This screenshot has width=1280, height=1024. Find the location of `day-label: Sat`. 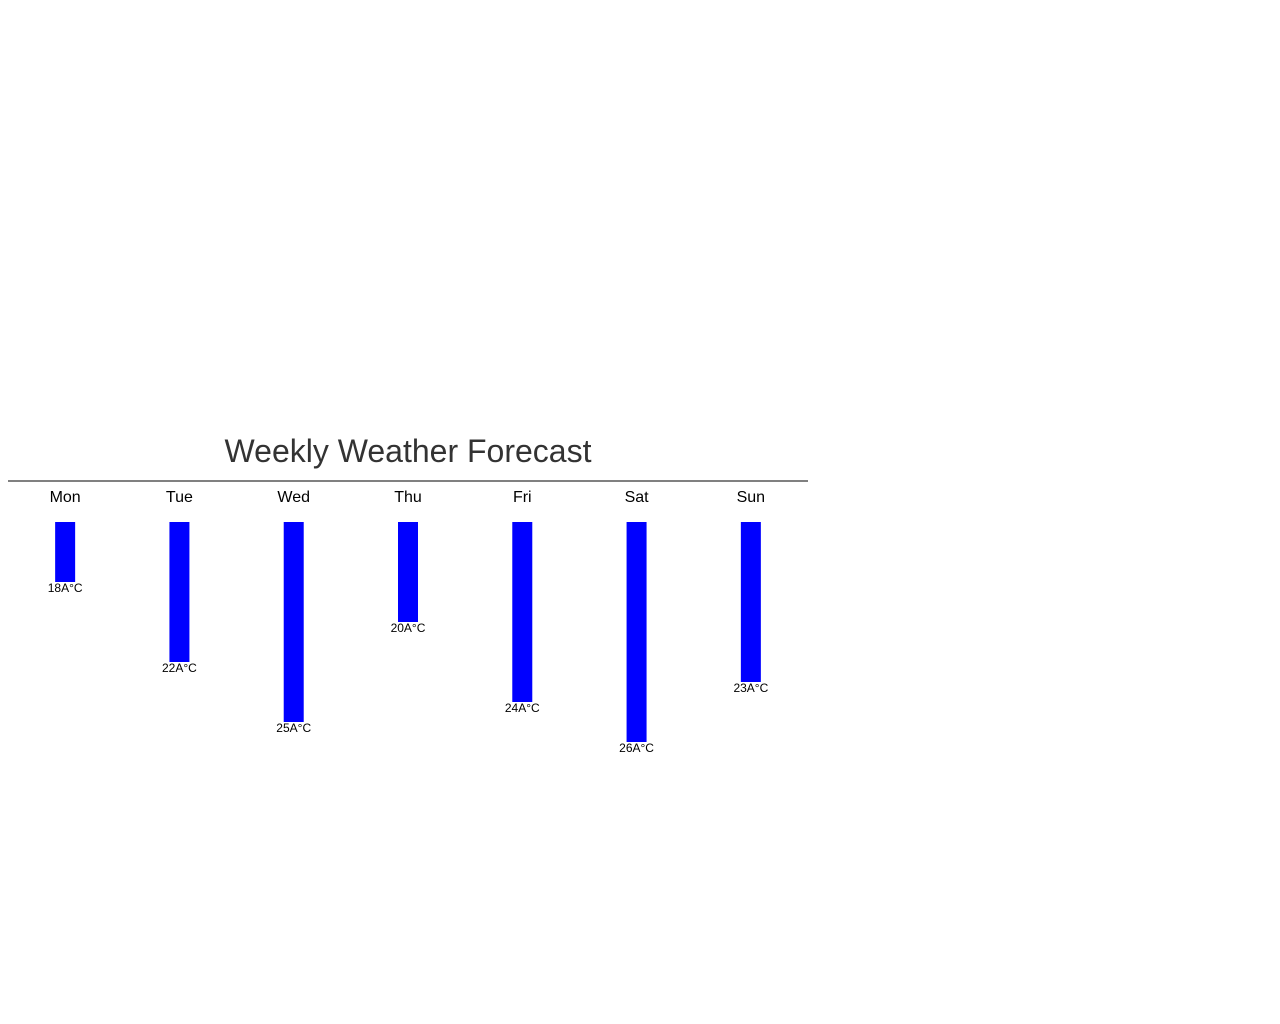

day-label: Sat is located at coordinates (637, 497).